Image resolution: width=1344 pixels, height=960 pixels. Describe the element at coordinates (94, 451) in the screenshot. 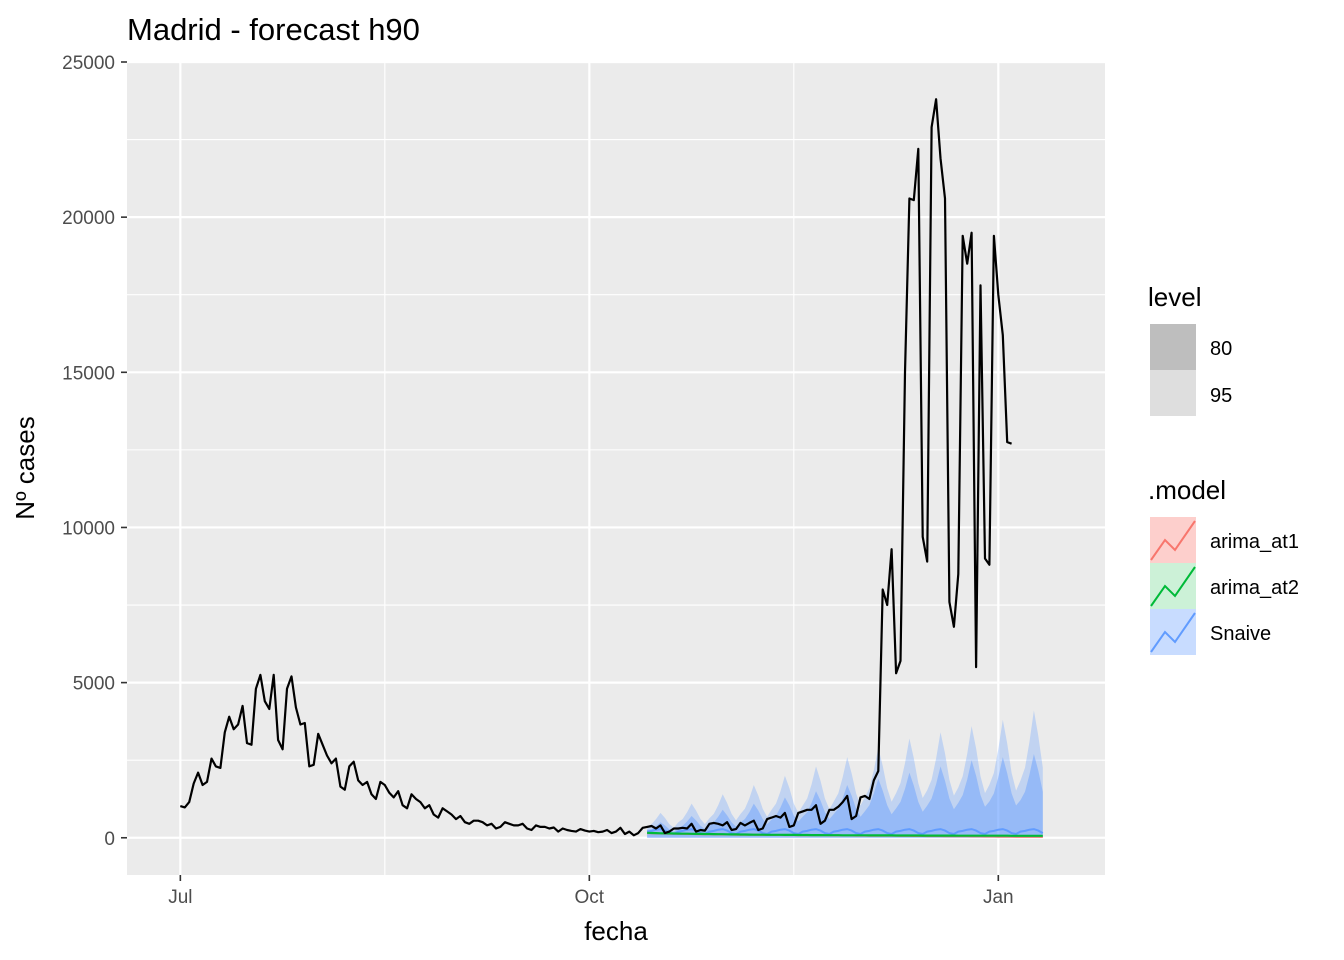

I see `y-axis: 0 5000 10000 15000 20000 25000` at that location.